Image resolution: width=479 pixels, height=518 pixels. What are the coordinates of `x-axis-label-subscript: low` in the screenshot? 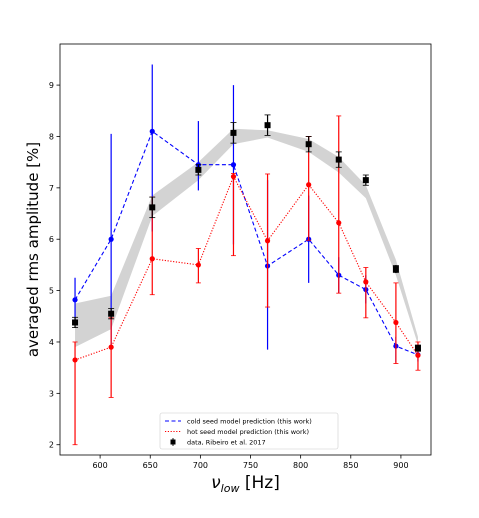 It's located at (230, 488).